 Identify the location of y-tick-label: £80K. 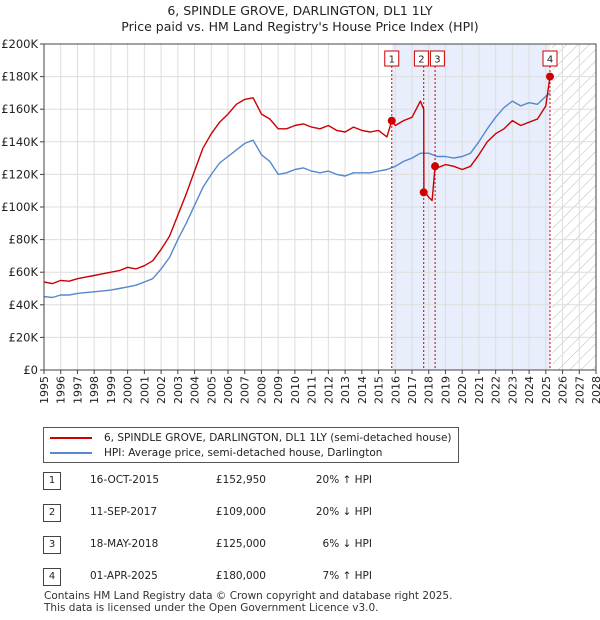
(24, 240).